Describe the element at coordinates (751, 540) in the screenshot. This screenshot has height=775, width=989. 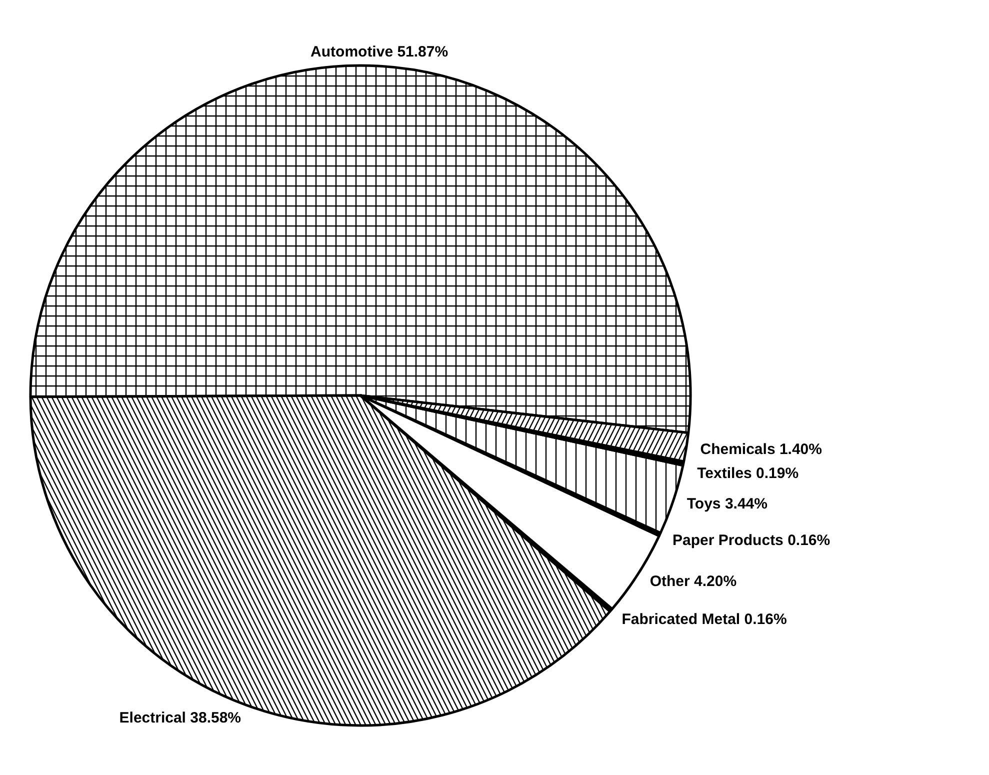
I see `slice-label: Paper Products 0.16%` at that location.